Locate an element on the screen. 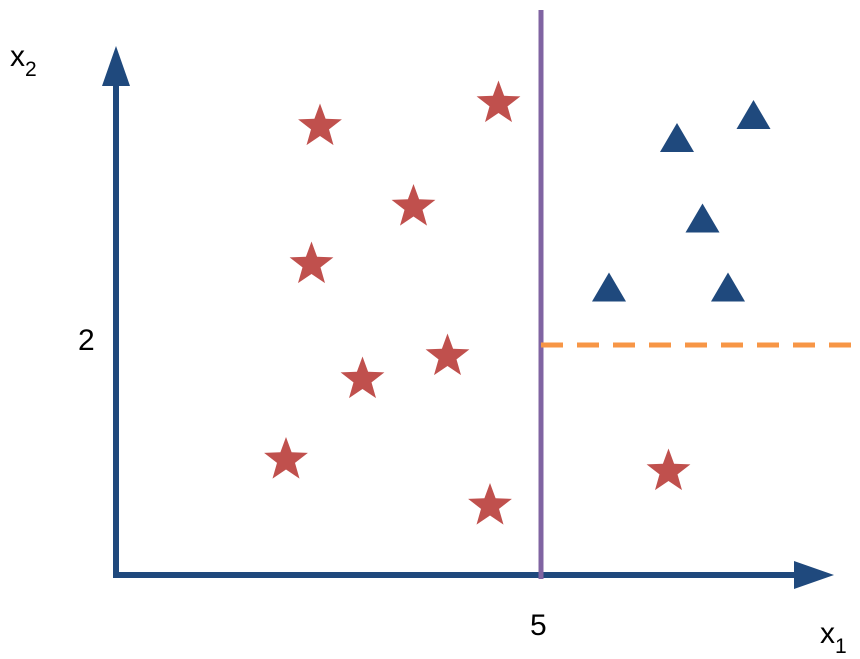 This screenshot has width=860, height=659. y-axis-label: x2 is located at coordinates (23, 60).